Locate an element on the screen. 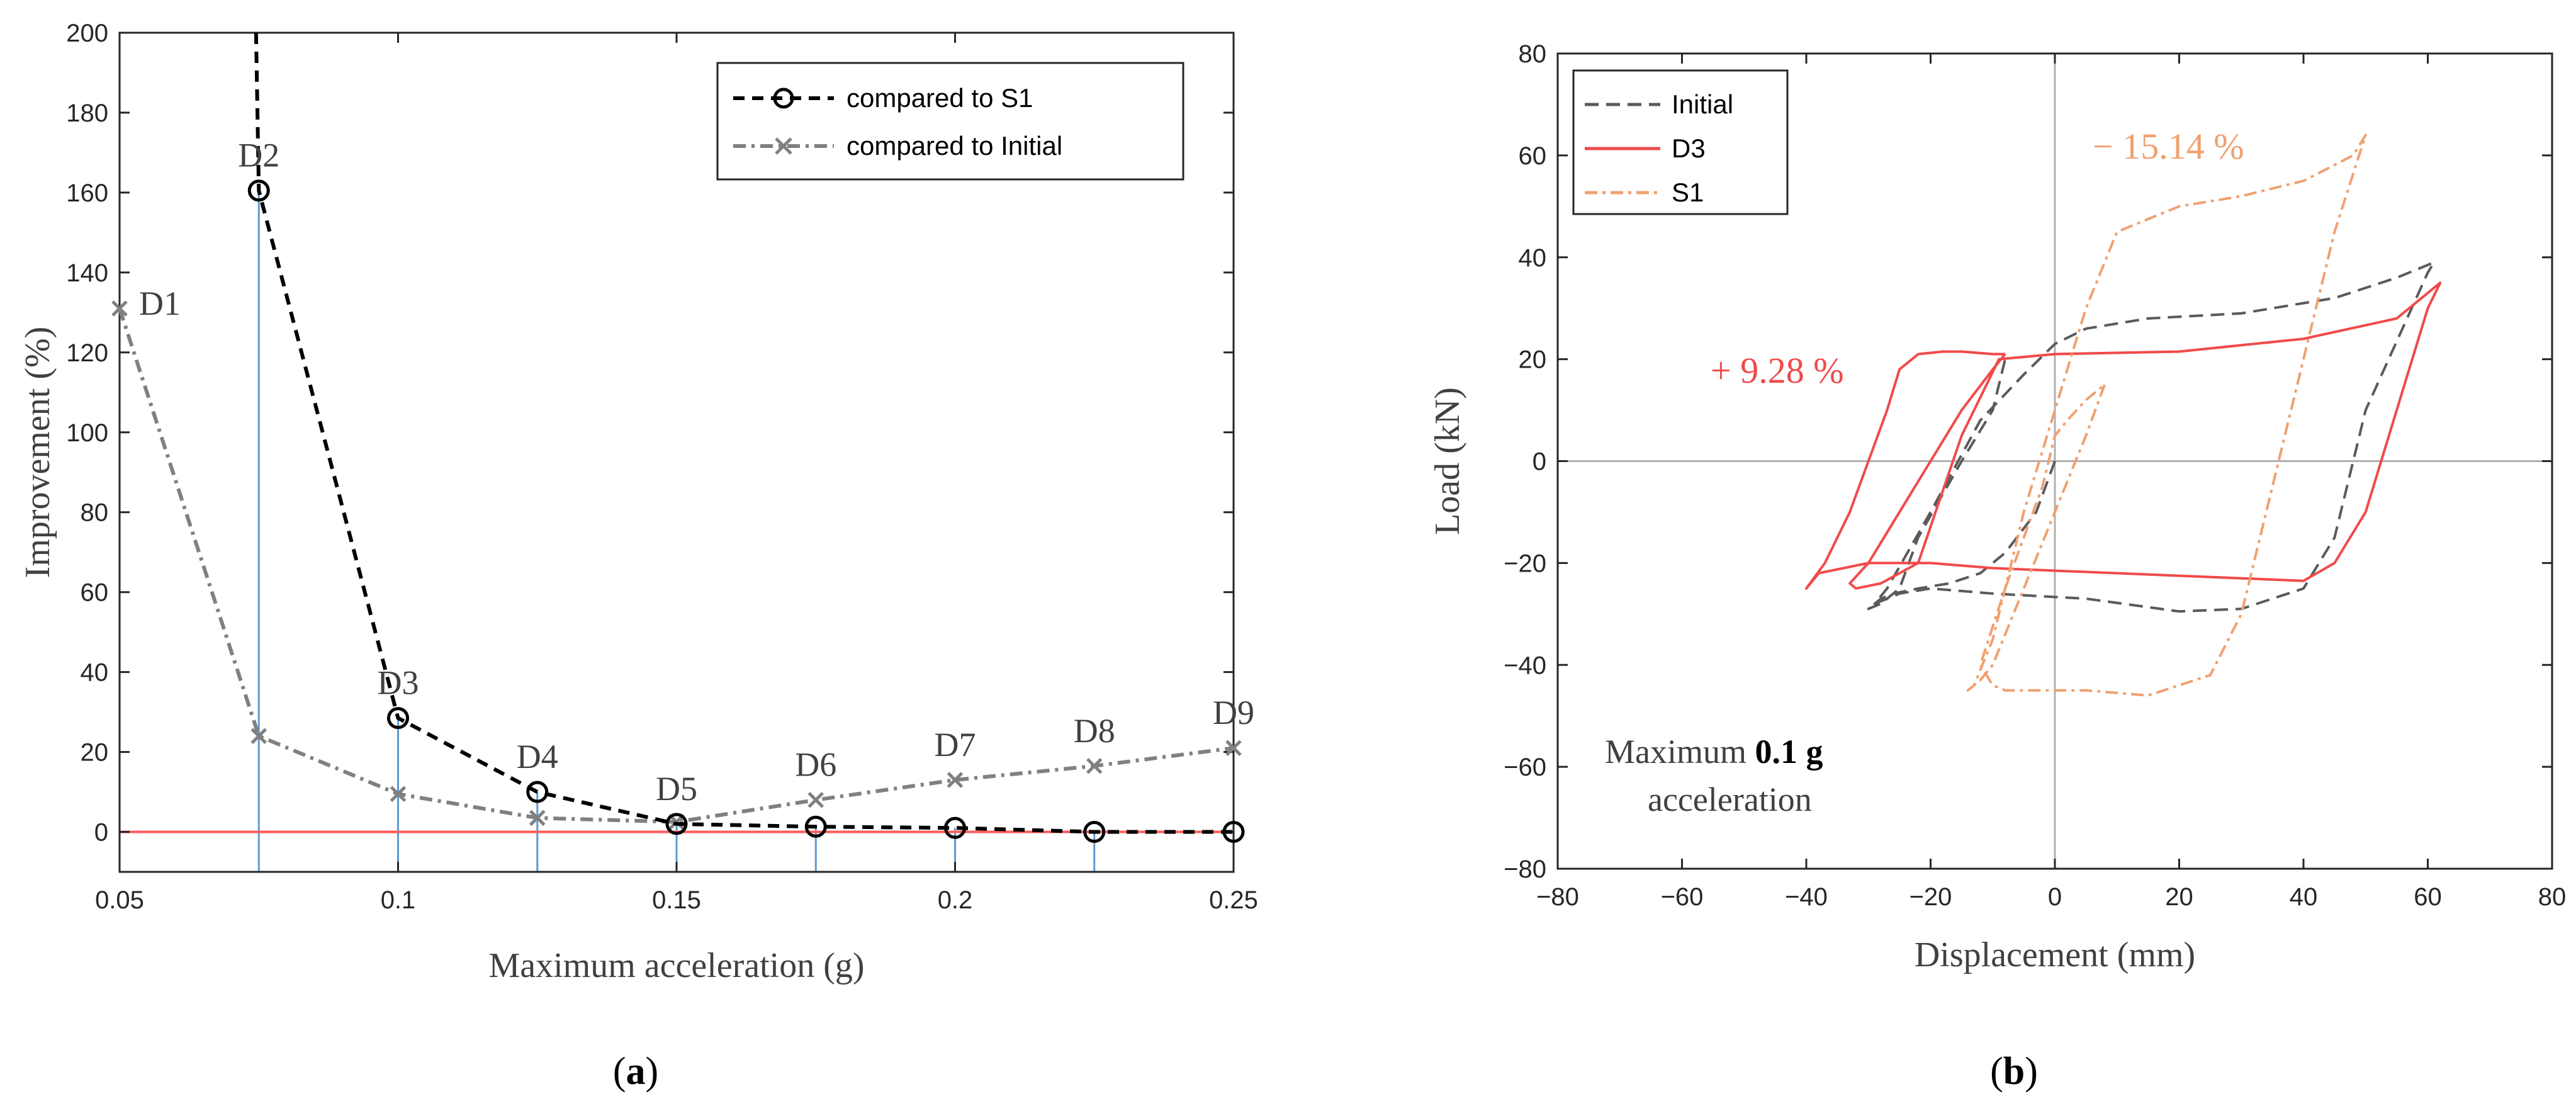 The height and width of the screenshot is (1101, 2576). annotation-max-prefix: Maximum 0.1 g is located at coordinates (1714, 752).